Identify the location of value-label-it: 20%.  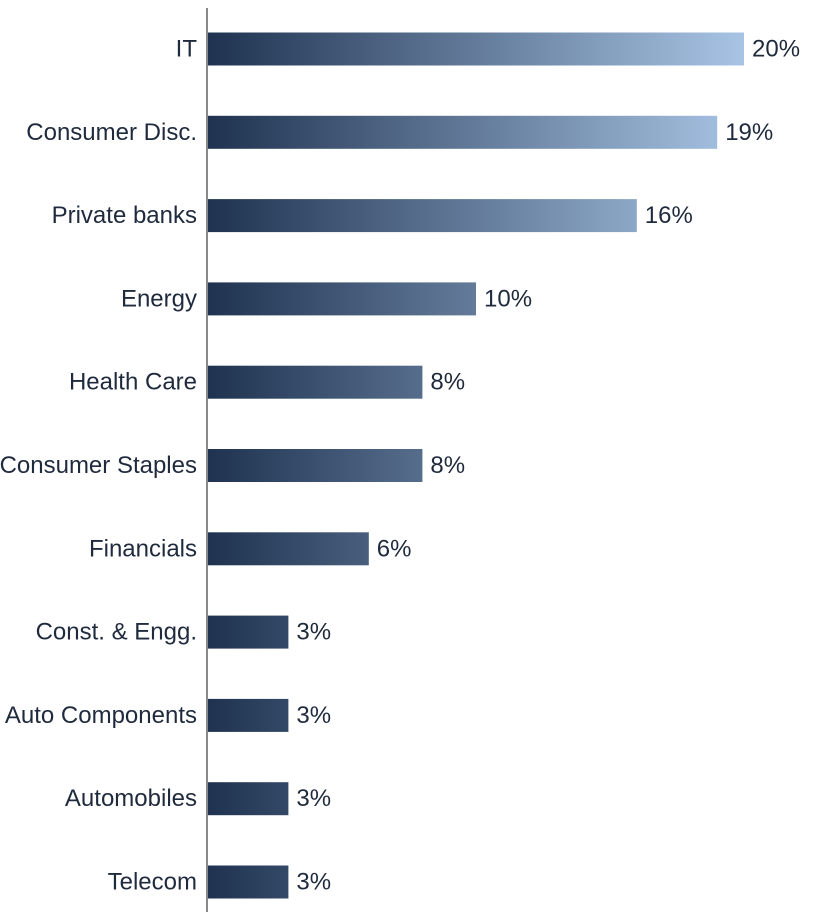
(776, 49).